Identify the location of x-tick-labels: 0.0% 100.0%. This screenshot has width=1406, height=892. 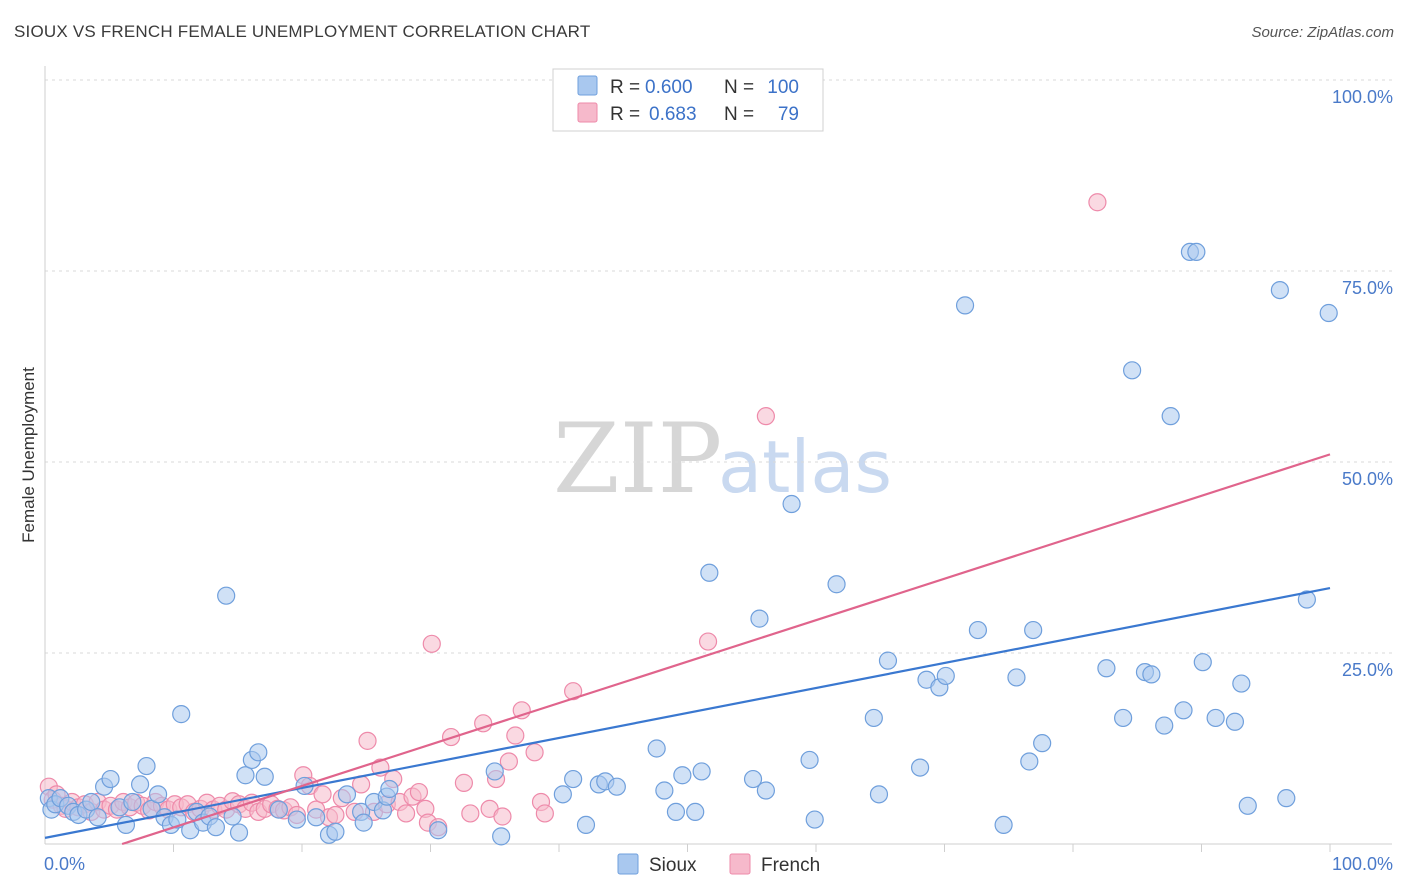
(718, 864).